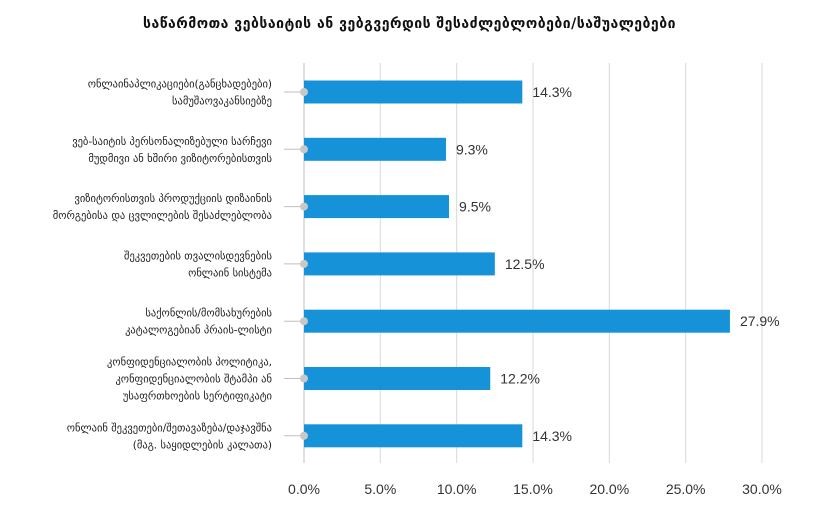 Image resolution: width=819 pixels, height=527 pixels. What do you see at coordinates (520, 379) in the screenshot?
I see `data-label: 12.2%` at bounding box center [520, 379].